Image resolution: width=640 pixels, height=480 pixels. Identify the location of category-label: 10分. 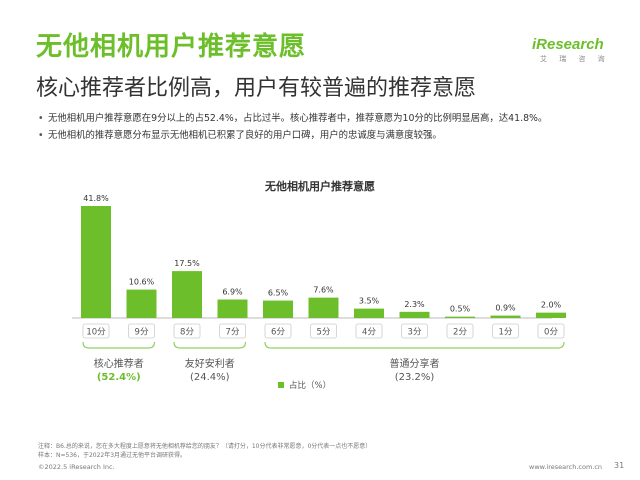
(96, 333).